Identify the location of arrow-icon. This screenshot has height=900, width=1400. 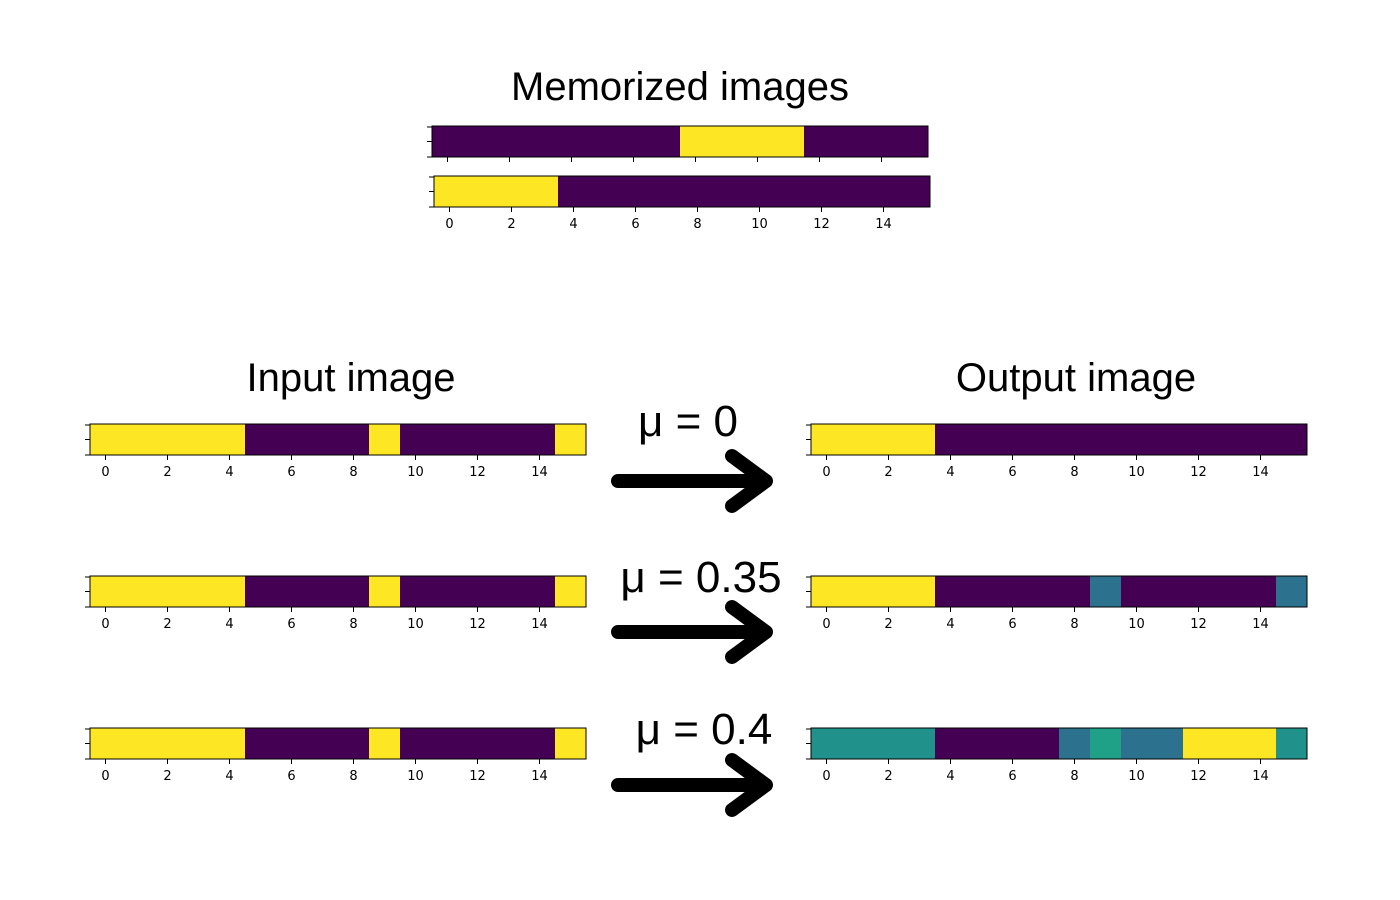
(692, 481).